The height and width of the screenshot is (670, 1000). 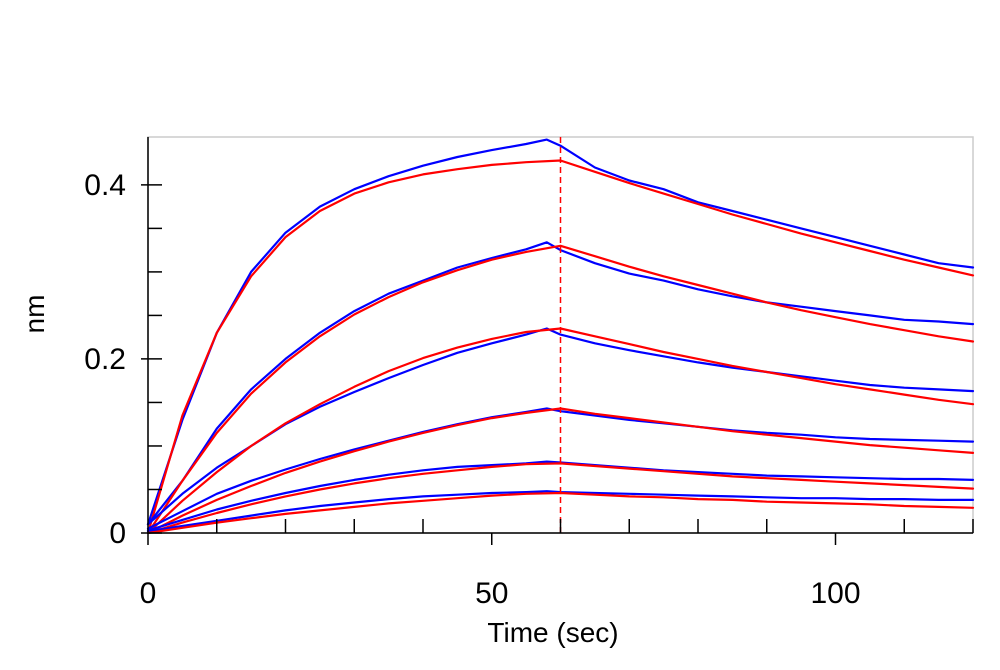 I want to click on fit-curve, so click(x=560, y=498).